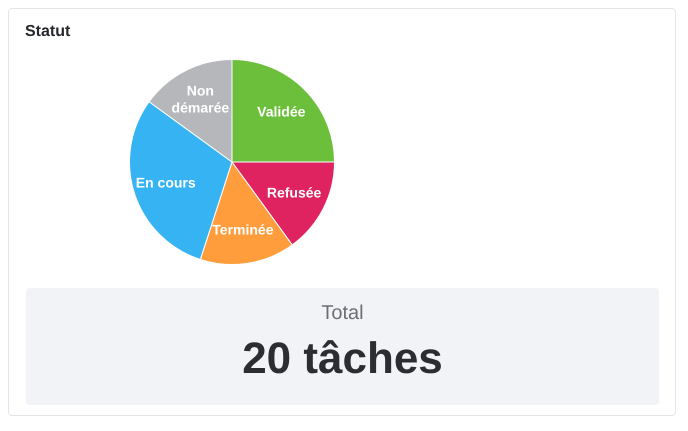  I want to click on slice-label: Non démarée, so click(201, 99).